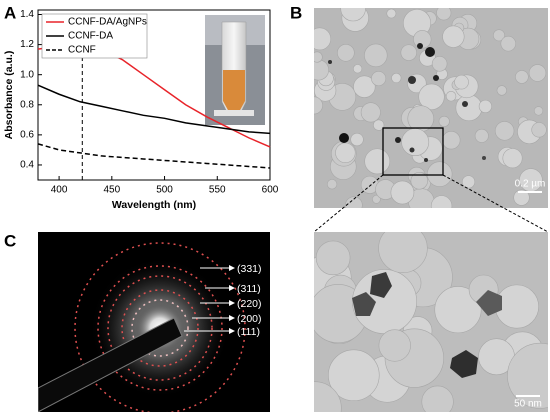 Image resolution: width=550 pixels, height=420 pixels. I want to click on x-axis-label: Wavelength (nm), so click(154, 205).